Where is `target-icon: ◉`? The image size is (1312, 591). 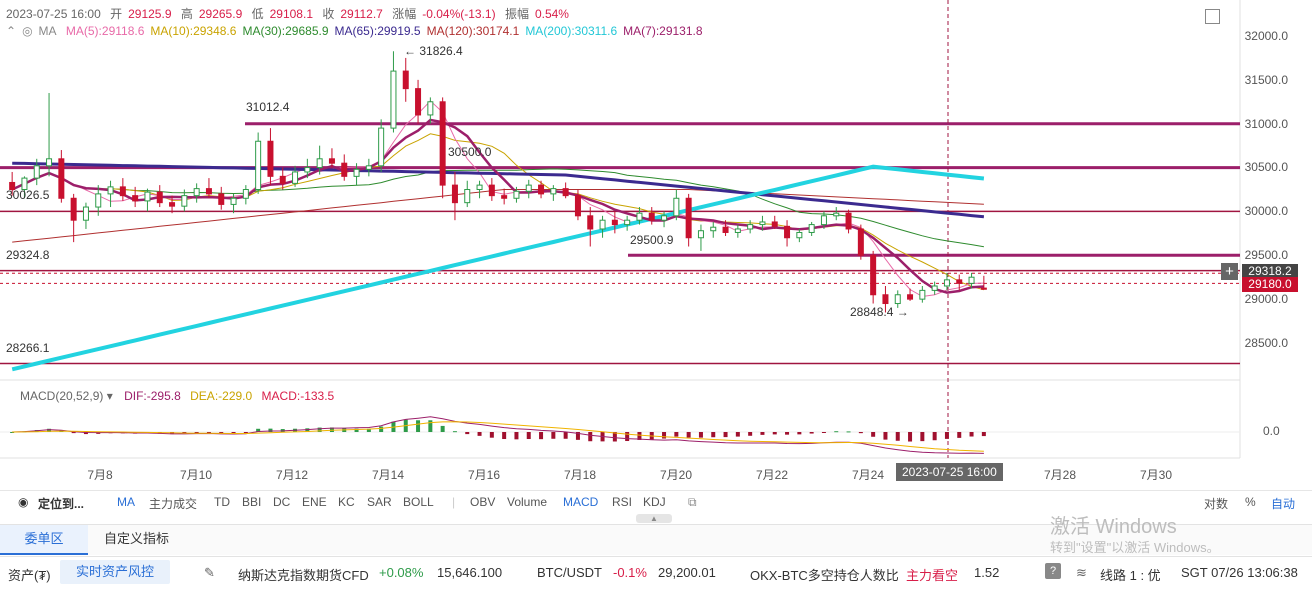
target-icon: ◉ is located at coordinates (23, 502).